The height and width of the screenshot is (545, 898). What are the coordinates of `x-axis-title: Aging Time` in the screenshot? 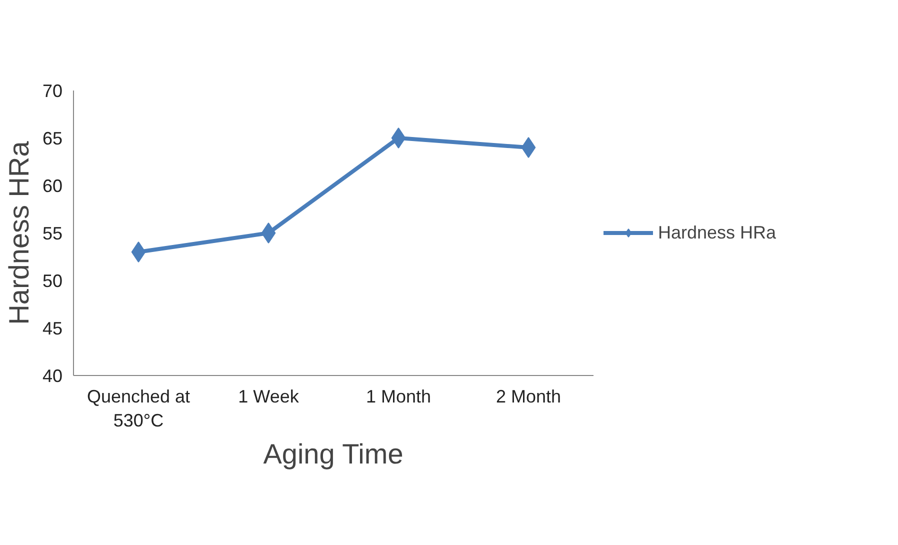 It's located at (333, 454).